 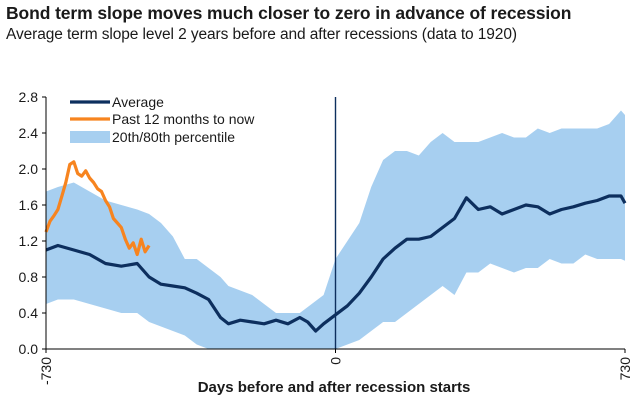 I want to click on y-tick-label: 2.4, so click(x=29, y=133).